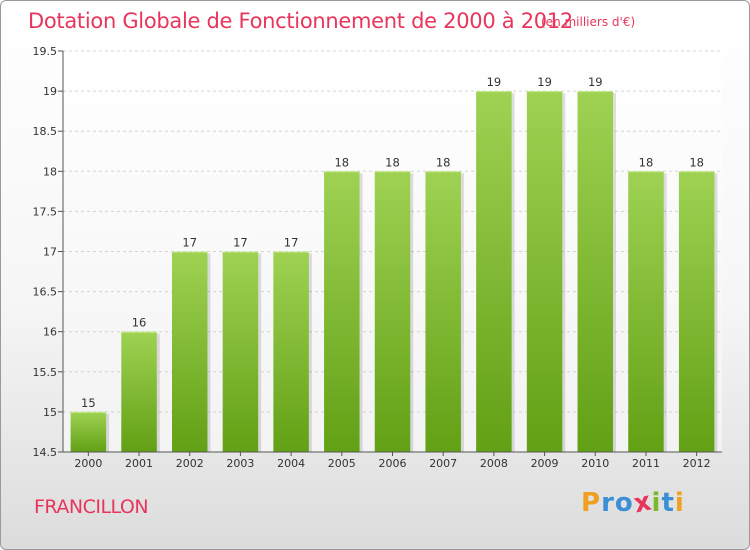 This screenshot has height=550, width=750. Describe the element at coordinates (88, 431) in the screenshot. I see `bar-2000` at that location.